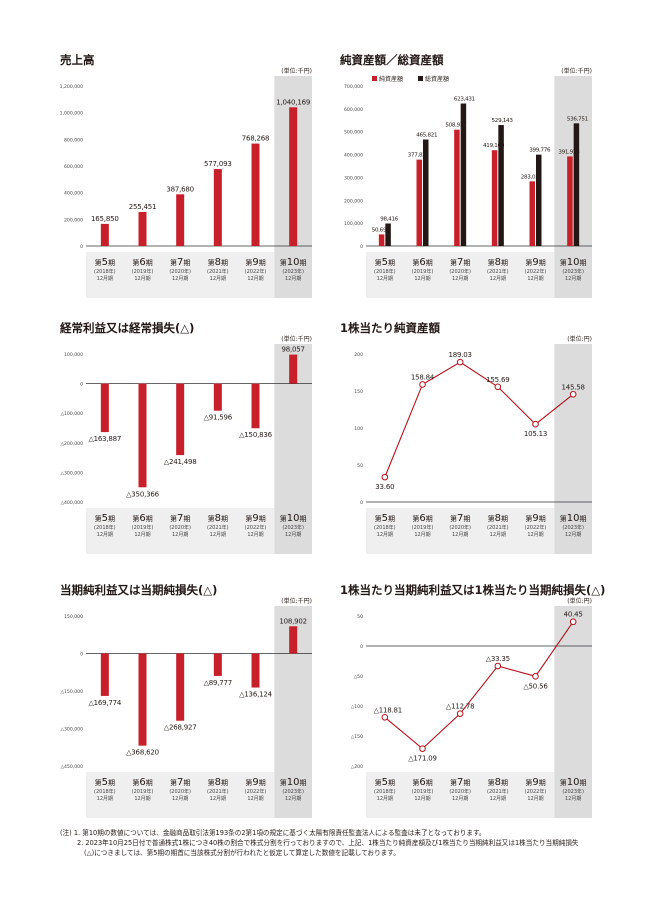 This screenshot has height=915, width=648. I want to click on y-tick-label: 100, so click(358, 429).